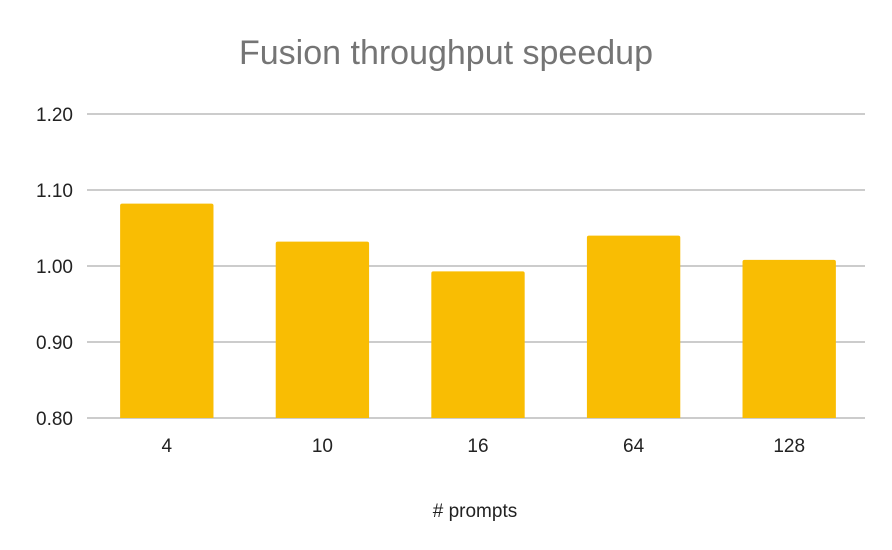 This screenshot has width=892, height=550. I want to click on x-tick-label: 10, so click(322, 446).